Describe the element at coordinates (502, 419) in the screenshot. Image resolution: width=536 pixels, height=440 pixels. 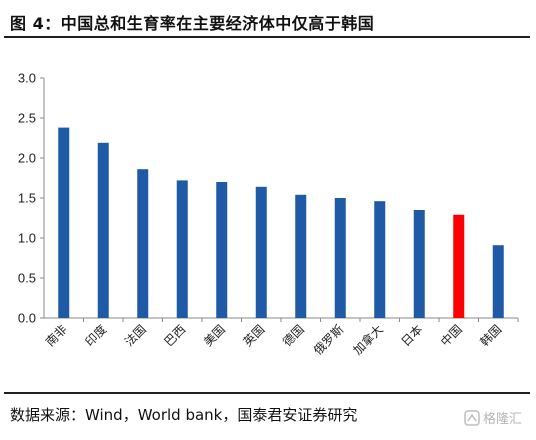
I see `watermark-text: 格隆汇` at that location.